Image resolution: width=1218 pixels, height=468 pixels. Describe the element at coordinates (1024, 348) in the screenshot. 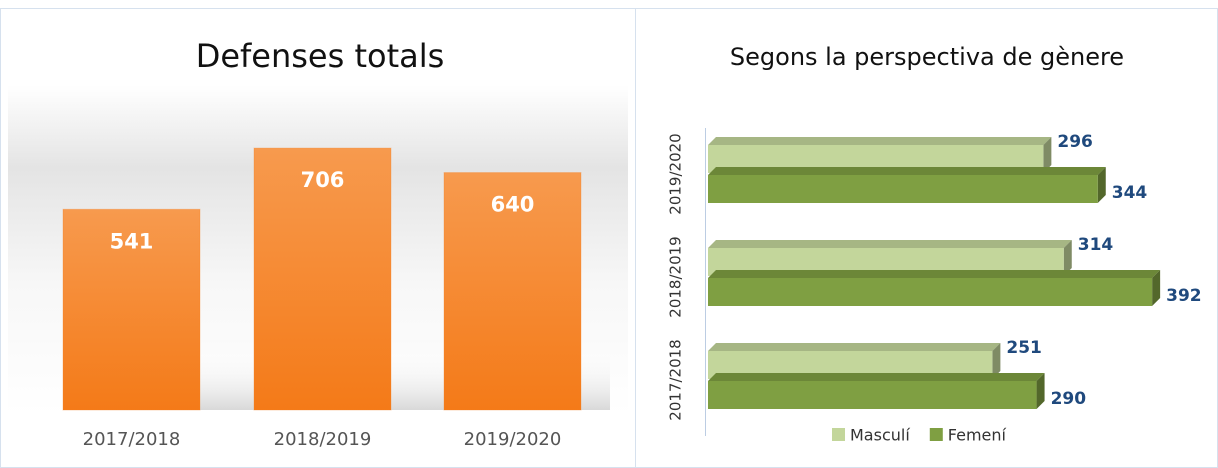

I see `value-label: 251` at that location.